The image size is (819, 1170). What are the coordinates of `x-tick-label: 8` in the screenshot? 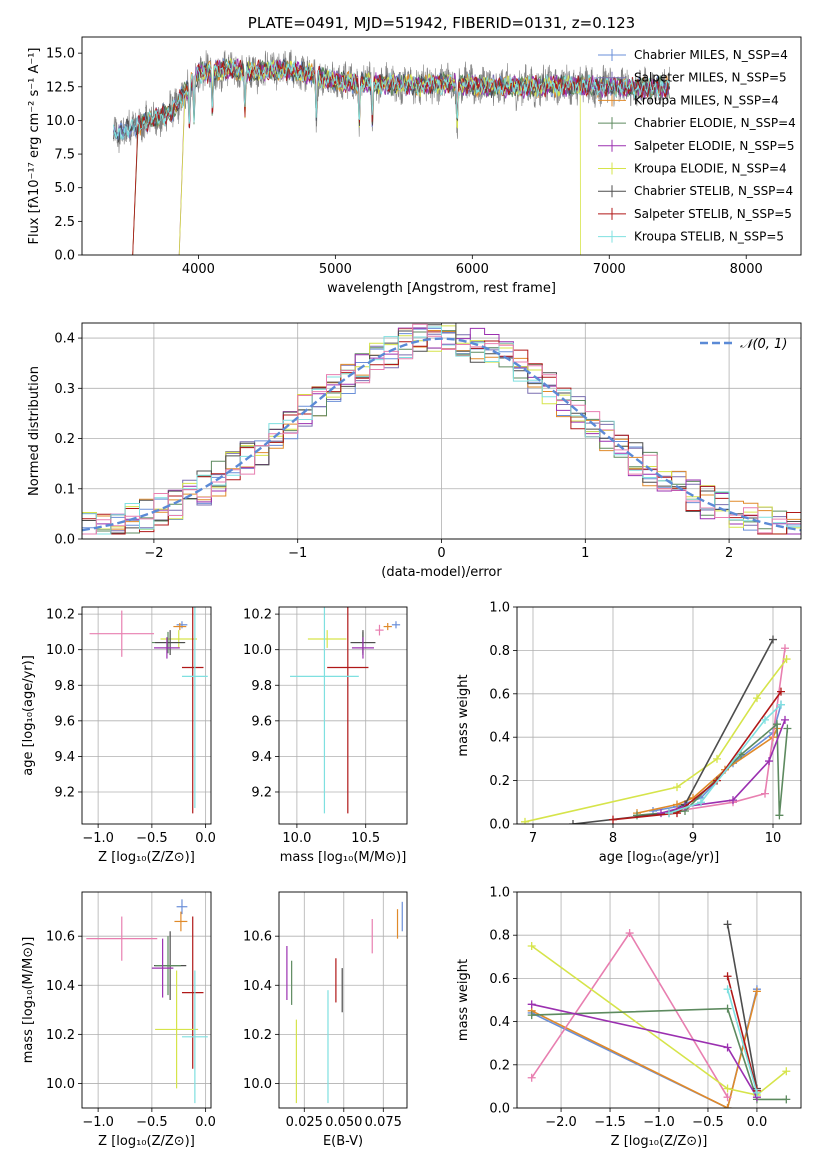 It's located at (613, 838).